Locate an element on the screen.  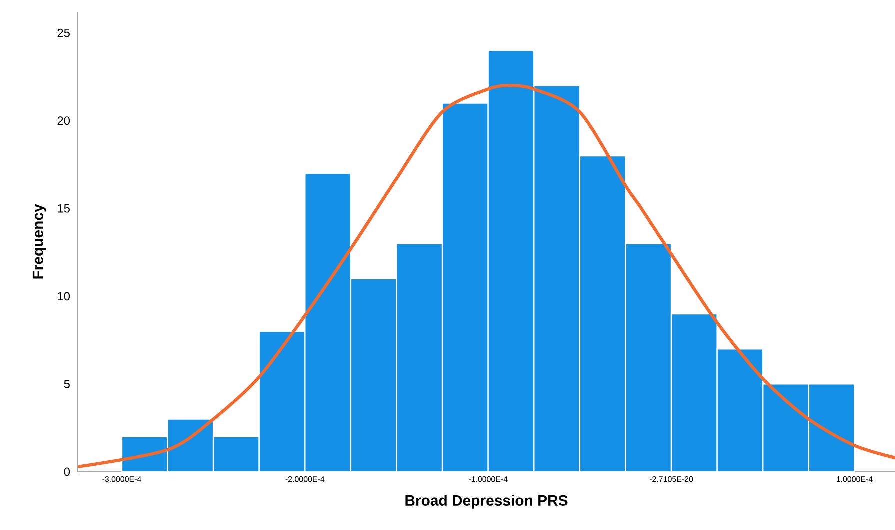
y-tick-label: 15 is located at coordinates (64, 208).